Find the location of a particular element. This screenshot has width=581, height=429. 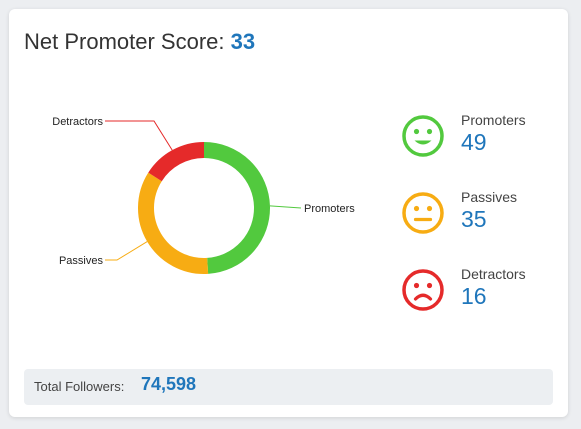

donut-slice-passives is located at coordinates (173, 223).